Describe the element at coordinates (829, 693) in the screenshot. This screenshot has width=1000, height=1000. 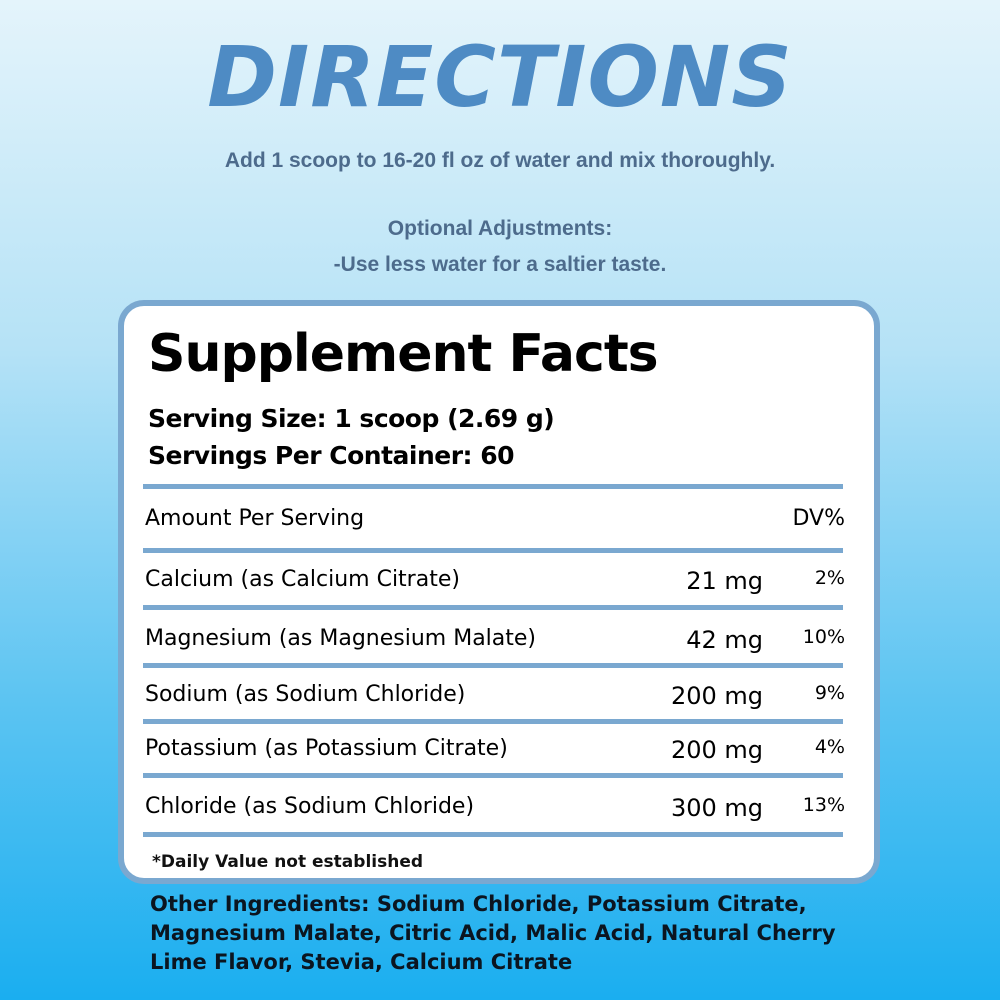
I see `nutrient-dv: 9%` at that location.